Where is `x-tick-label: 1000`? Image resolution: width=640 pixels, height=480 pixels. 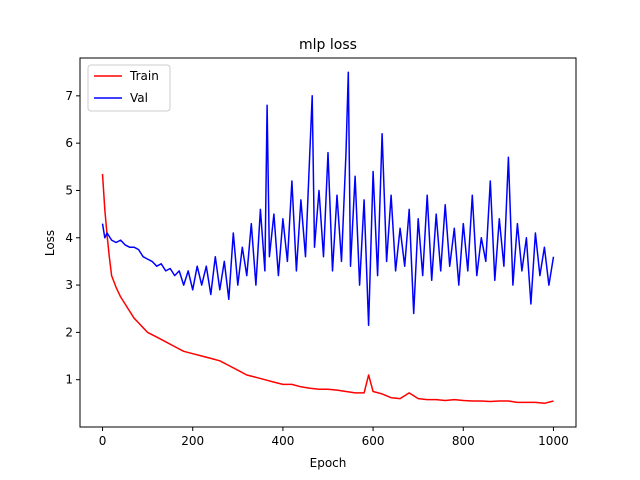 x-tick-label: 1000 is located at coordinates (553, 441).